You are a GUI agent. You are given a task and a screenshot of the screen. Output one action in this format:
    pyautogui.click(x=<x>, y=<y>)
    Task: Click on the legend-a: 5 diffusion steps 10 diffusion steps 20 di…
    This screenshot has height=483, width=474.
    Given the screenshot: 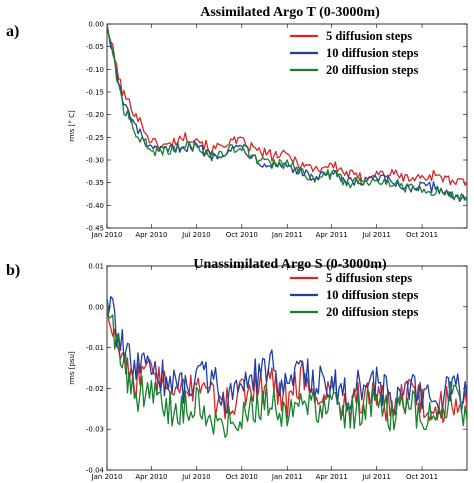 What is the action you would take?
    pyautogui.click(x=354, y=53)
    